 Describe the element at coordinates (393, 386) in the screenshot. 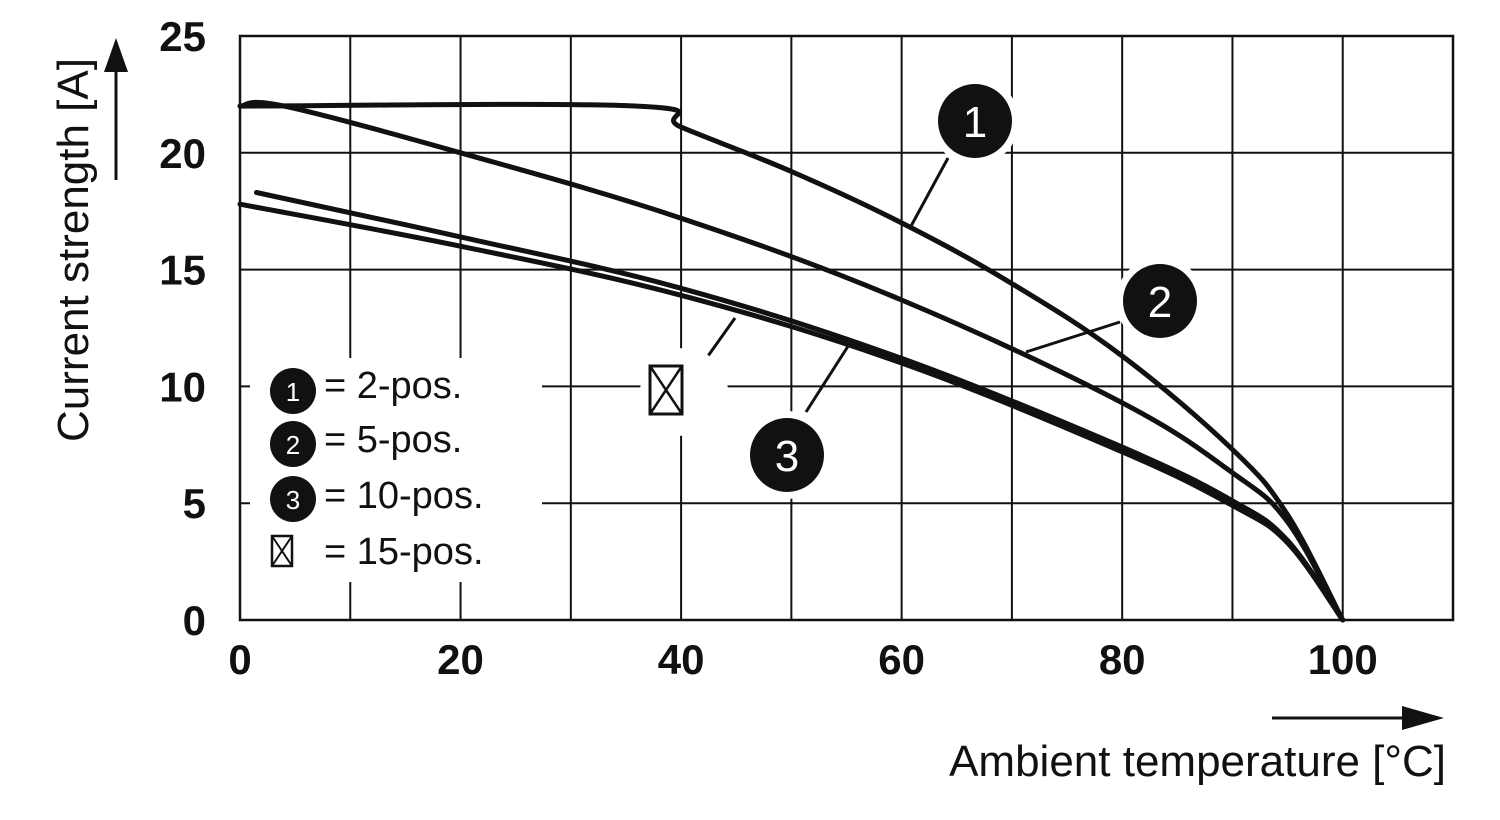

I see `legend-label-2-pos: = 2-pos.` at that location.